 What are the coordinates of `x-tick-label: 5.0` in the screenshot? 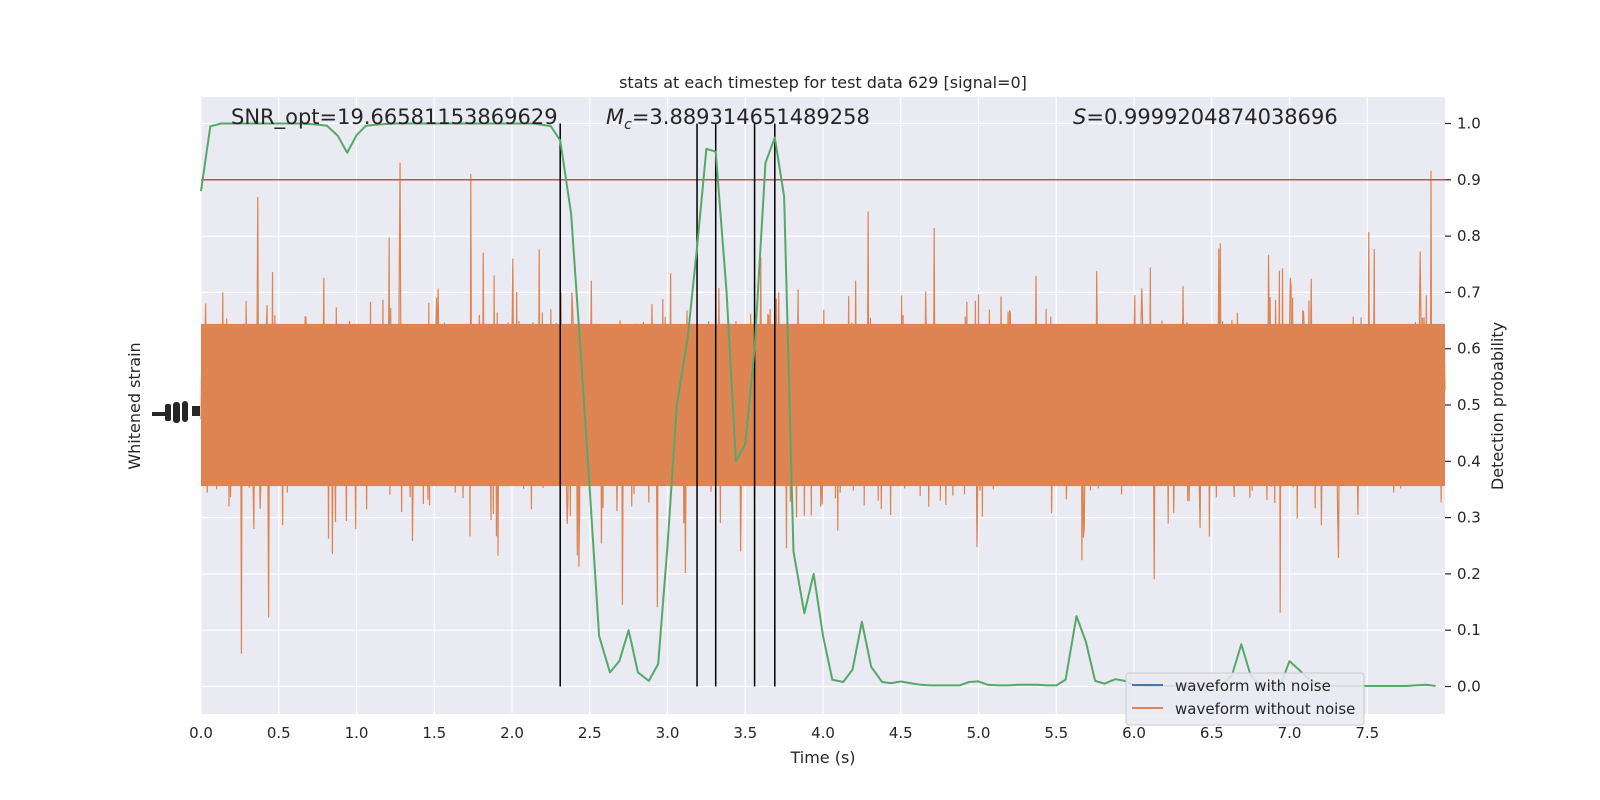 It's located at (979, 733).